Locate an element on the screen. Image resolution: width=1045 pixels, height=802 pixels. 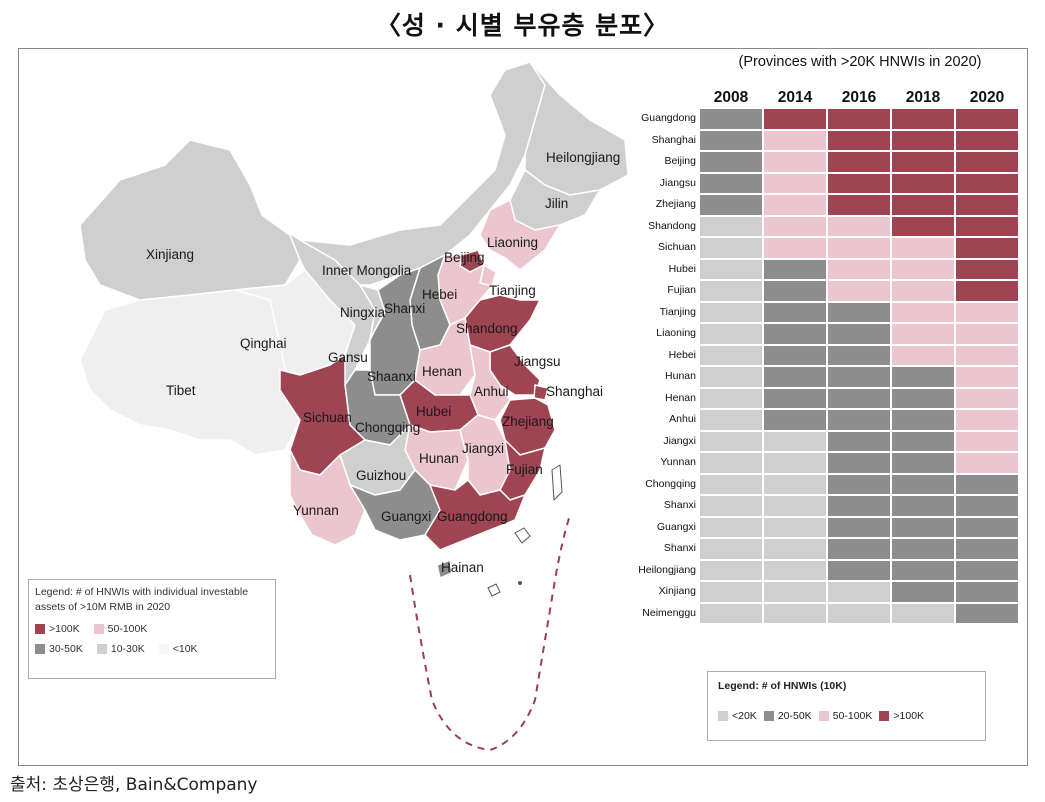
heatmap-row-label: Shanghai is located at coordinates (673, 139).